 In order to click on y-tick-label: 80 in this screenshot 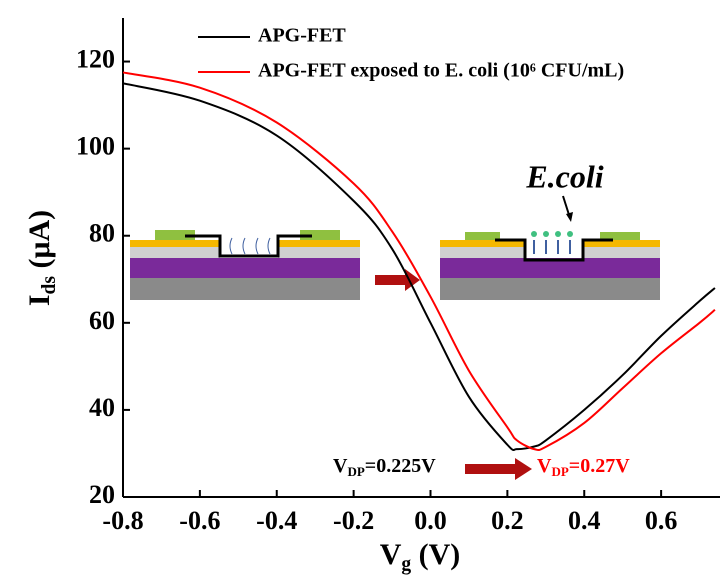, I will do `click(102, 233)`.